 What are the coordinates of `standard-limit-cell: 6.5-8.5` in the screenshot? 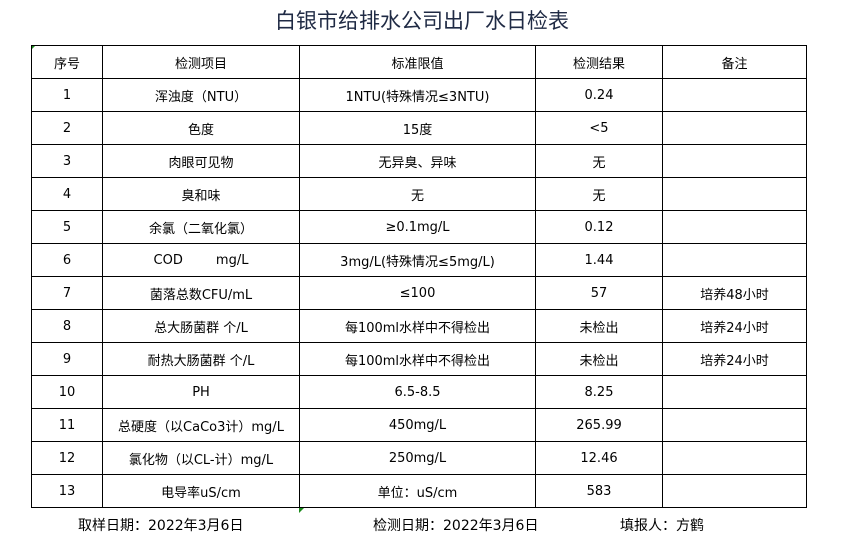 It's located at (417, 392).